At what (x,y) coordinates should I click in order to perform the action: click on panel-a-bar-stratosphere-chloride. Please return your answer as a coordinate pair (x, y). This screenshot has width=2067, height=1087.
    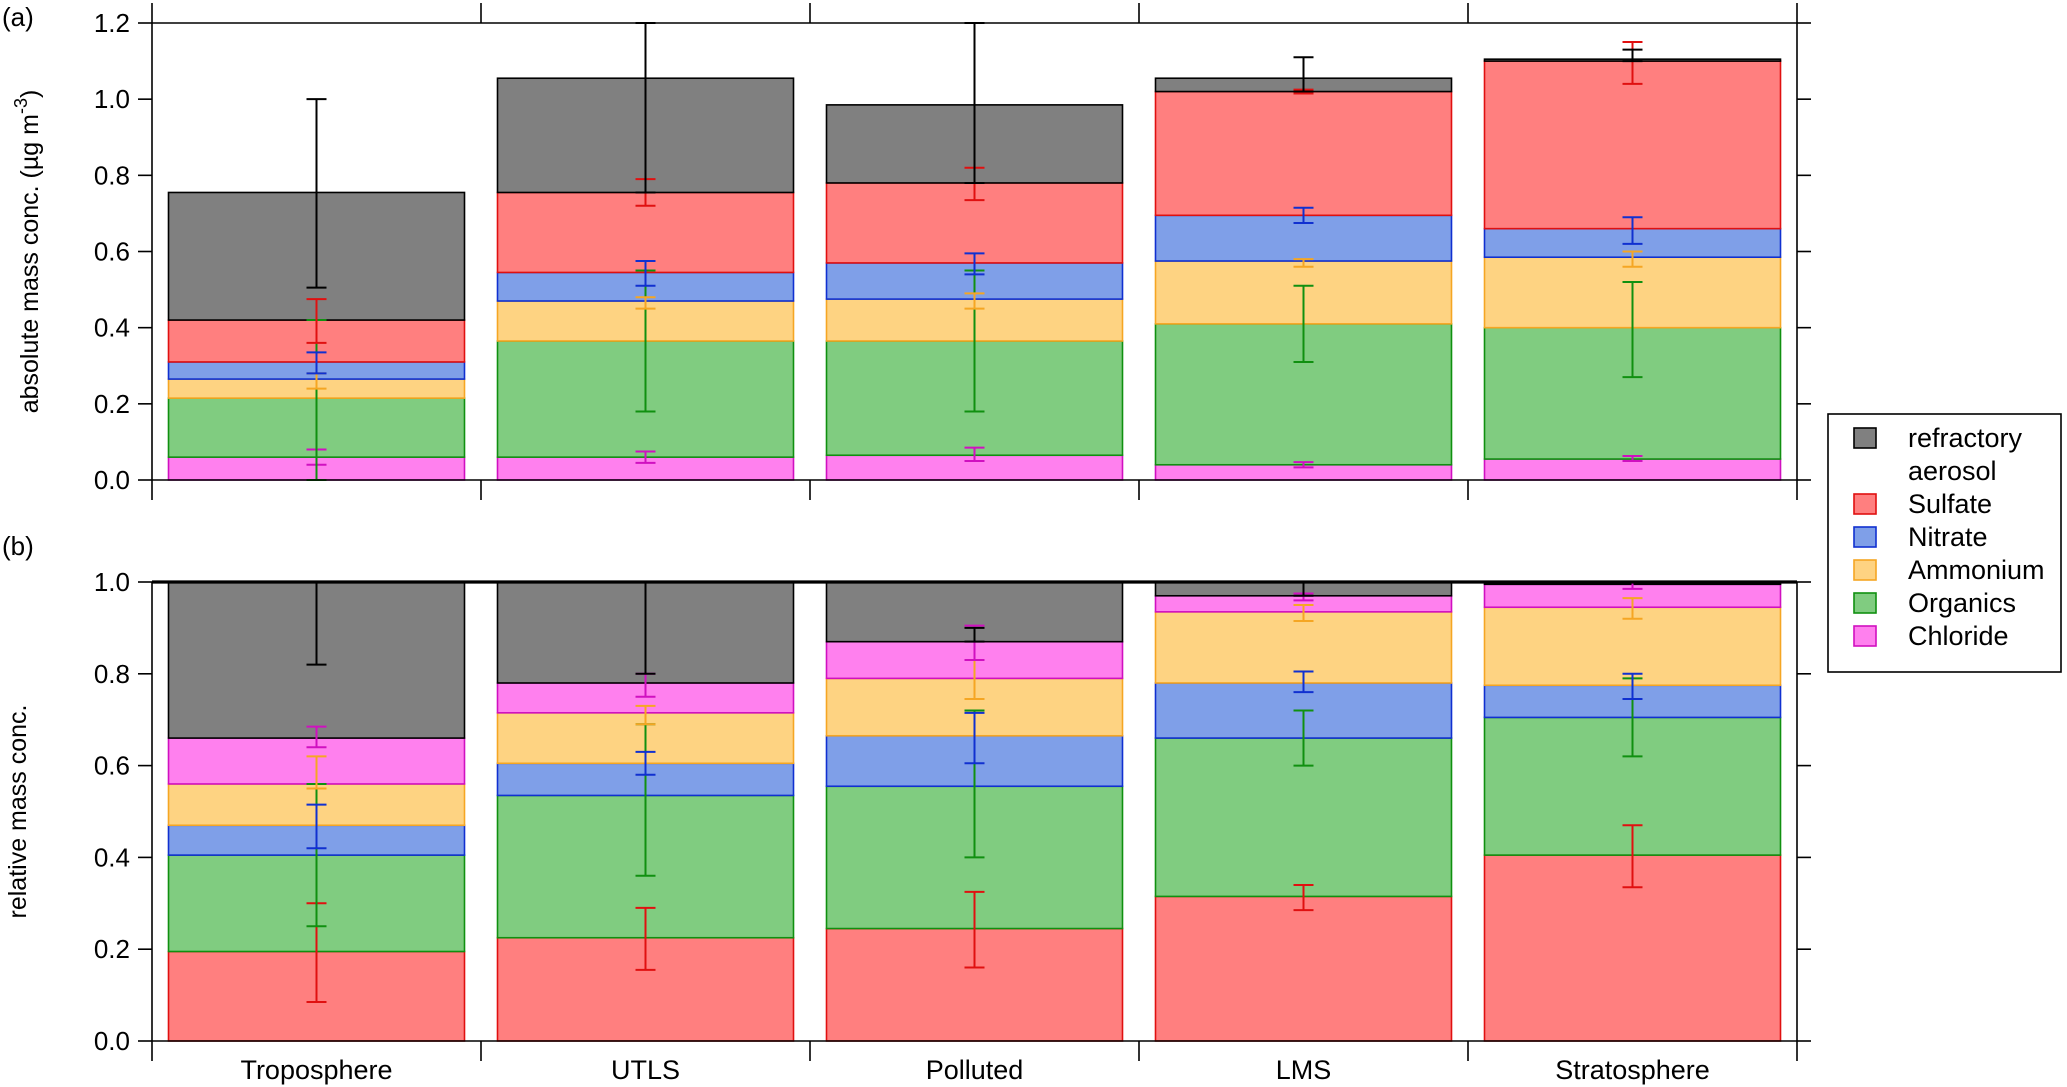
    Looking at the image, I should click on (1632, 469).